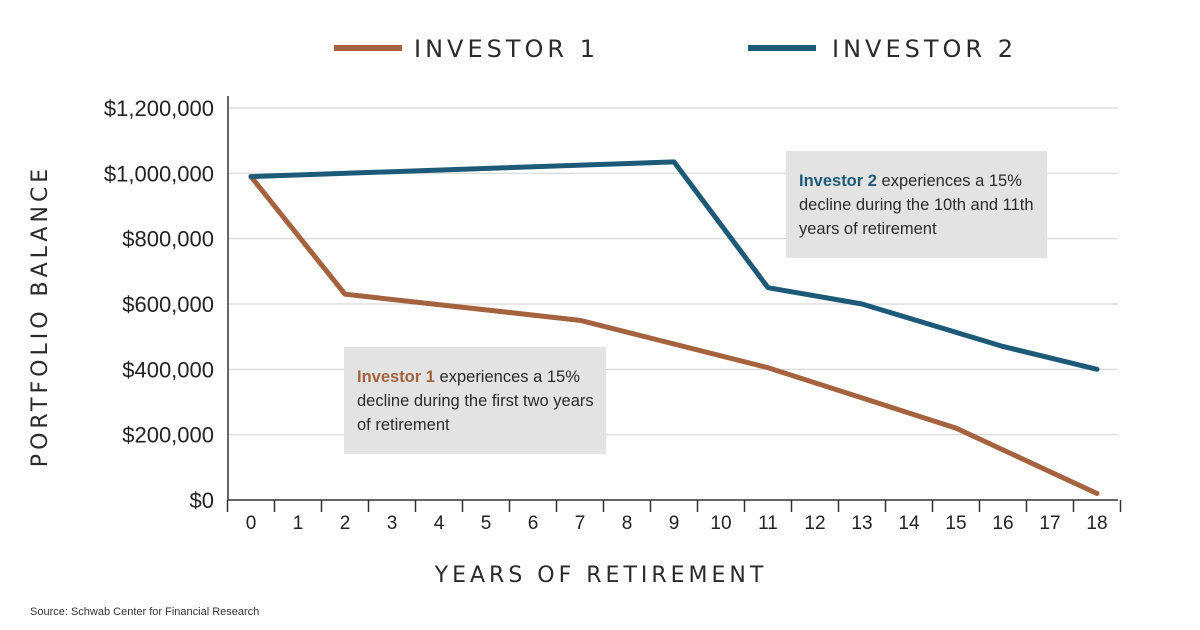  What do you see at coordinates (768, 523) in the screenshot?
I see `x-tick-label: 11` at bounding box center [768, 523].